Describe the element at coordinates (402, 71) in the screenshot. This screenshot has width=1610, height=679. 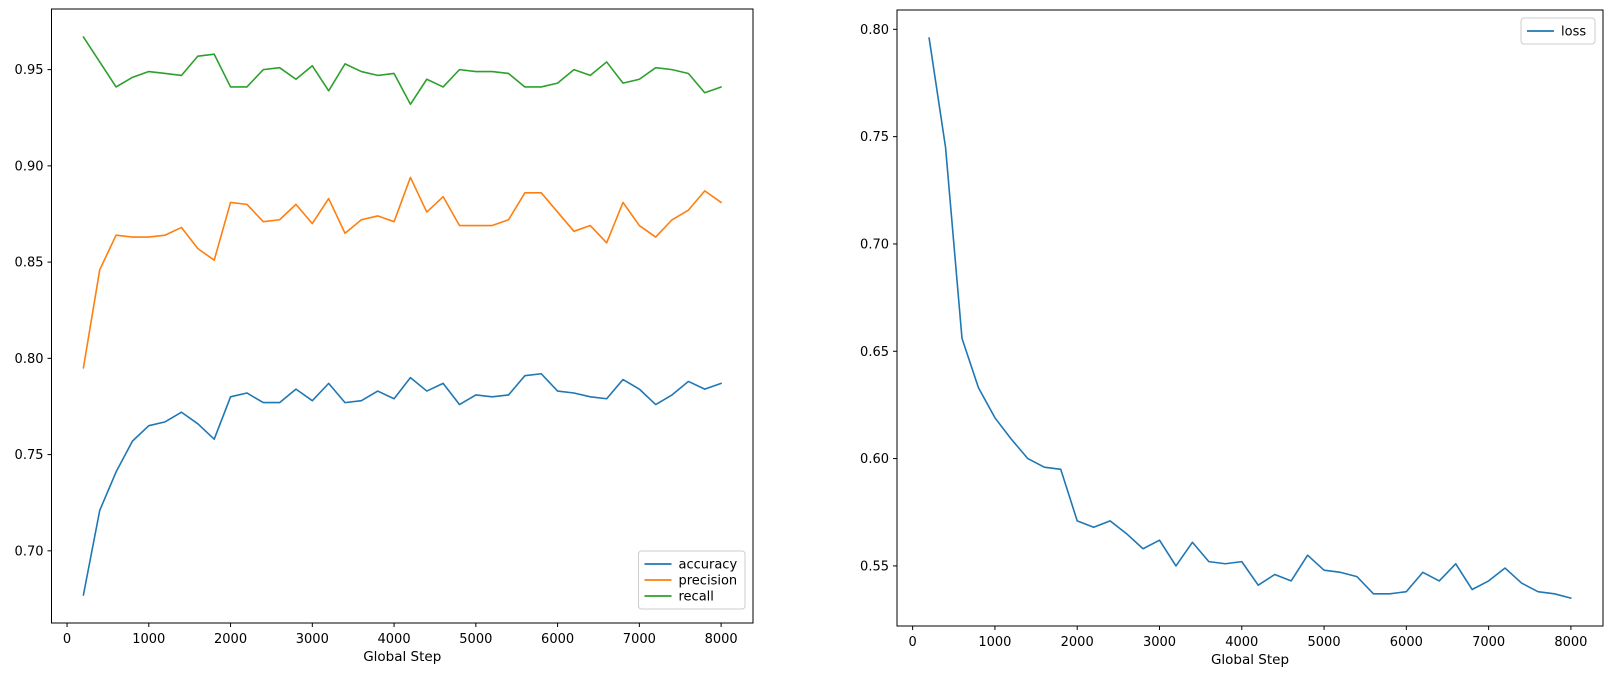
I see `series-line-recall` at that location.